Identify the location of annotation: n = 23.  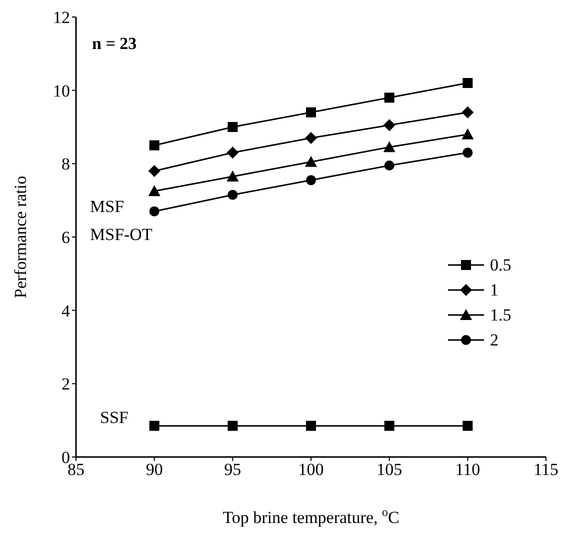
(114, 44).